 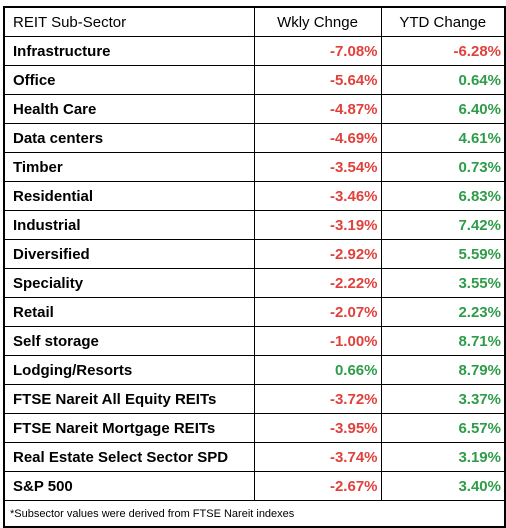 What do you see at coordinates (129, 80) in the screenshot?
I see `sub-sector-name: Office` at bounding box center [129, 80].